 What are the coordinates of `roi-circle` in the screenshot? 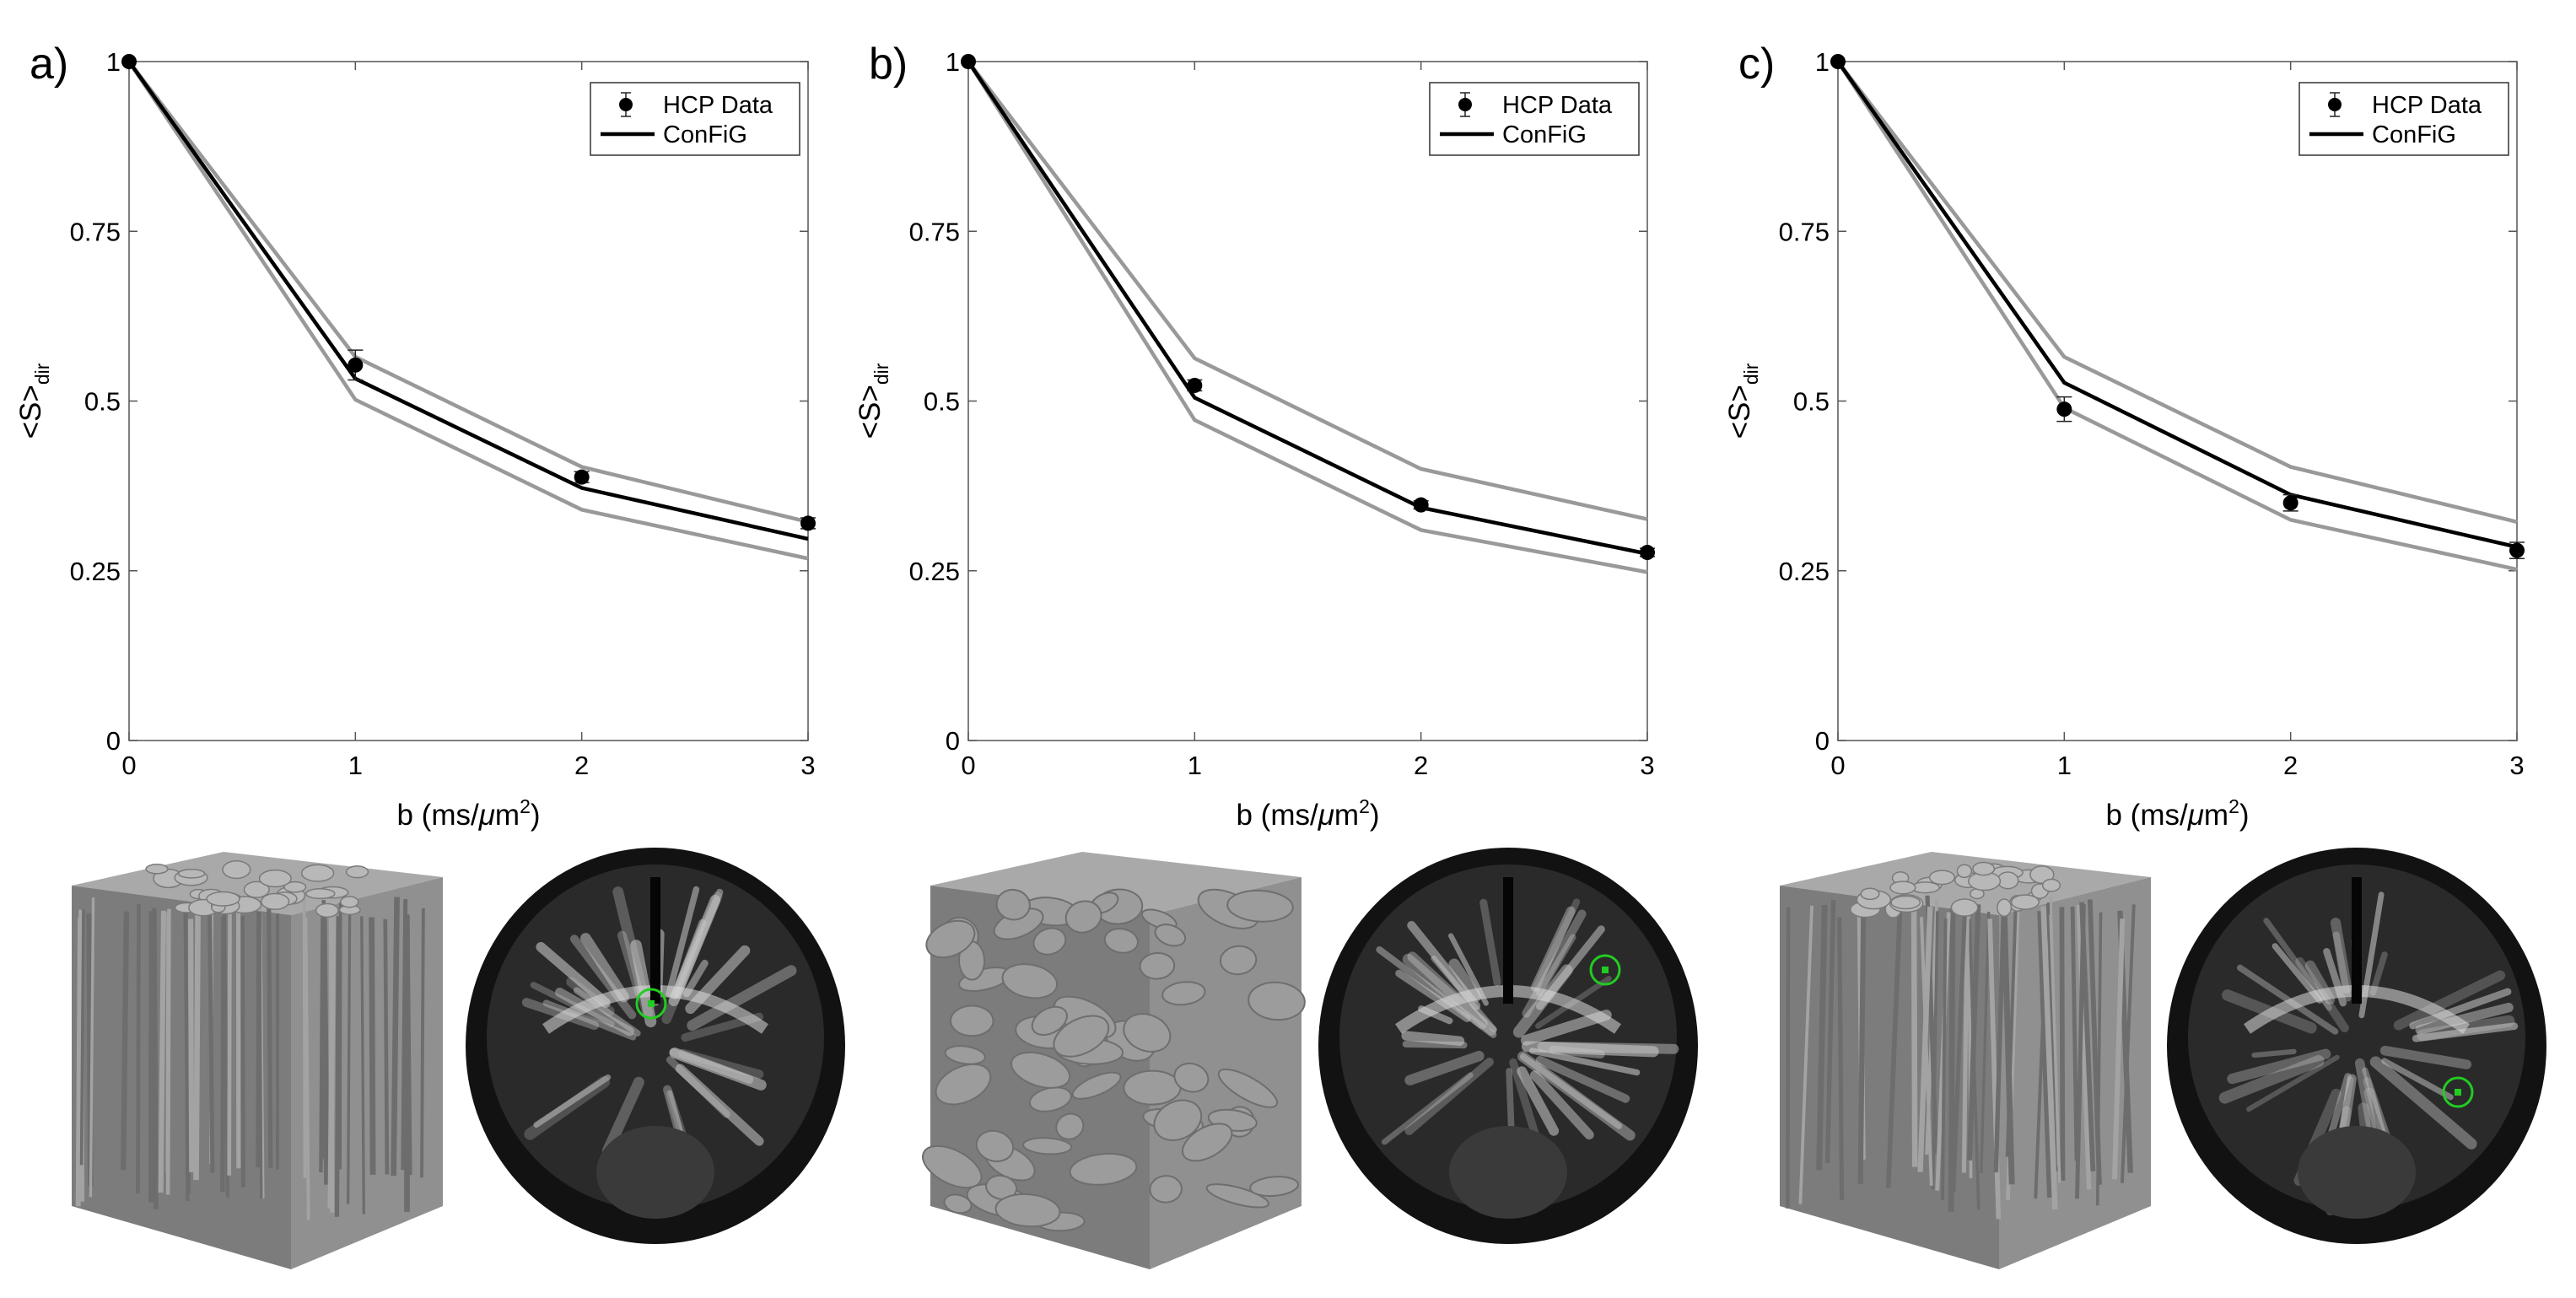 It's located at (651, 1004).